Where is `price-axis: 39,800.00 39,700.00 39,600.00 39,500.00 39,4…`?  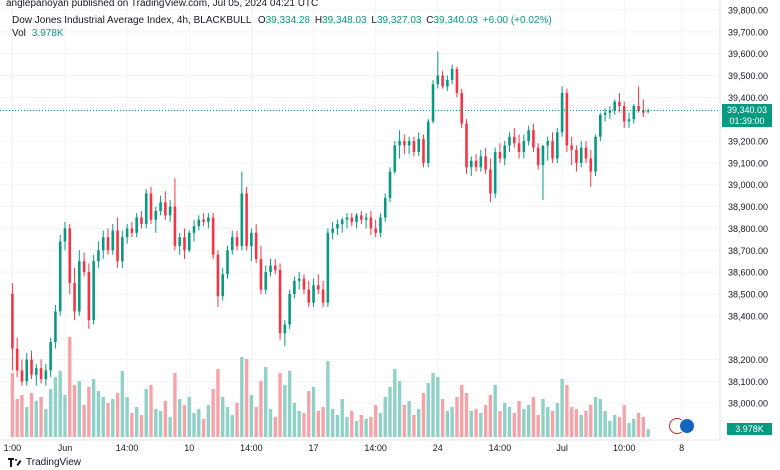
price-axis: 39,800.00 39,700.00 39,600.00 39,500.00 39,4… is located at coordinates (748, 207).